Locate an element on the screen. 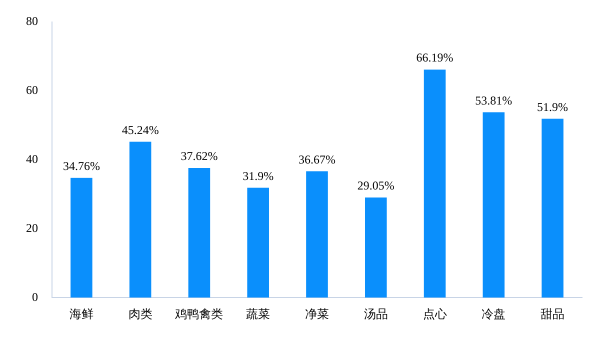  x-tick-label: 汤品 is located at coordinates (376, 313).